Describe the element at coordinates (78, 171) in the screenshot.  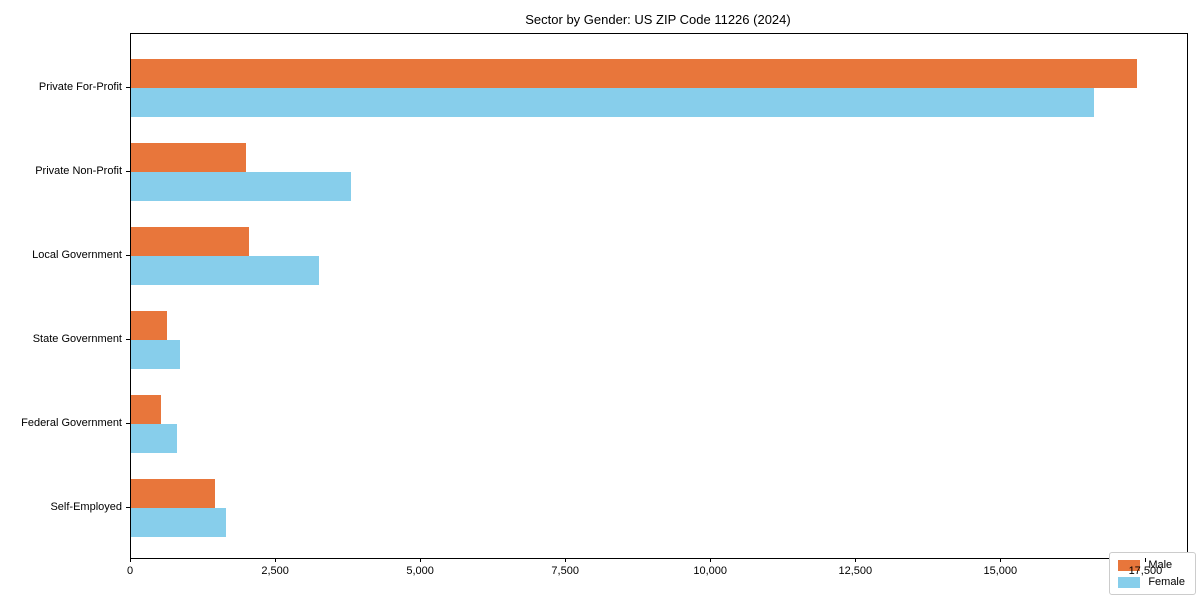
I see `y-tick-label: Private Non-Profit` at that location.